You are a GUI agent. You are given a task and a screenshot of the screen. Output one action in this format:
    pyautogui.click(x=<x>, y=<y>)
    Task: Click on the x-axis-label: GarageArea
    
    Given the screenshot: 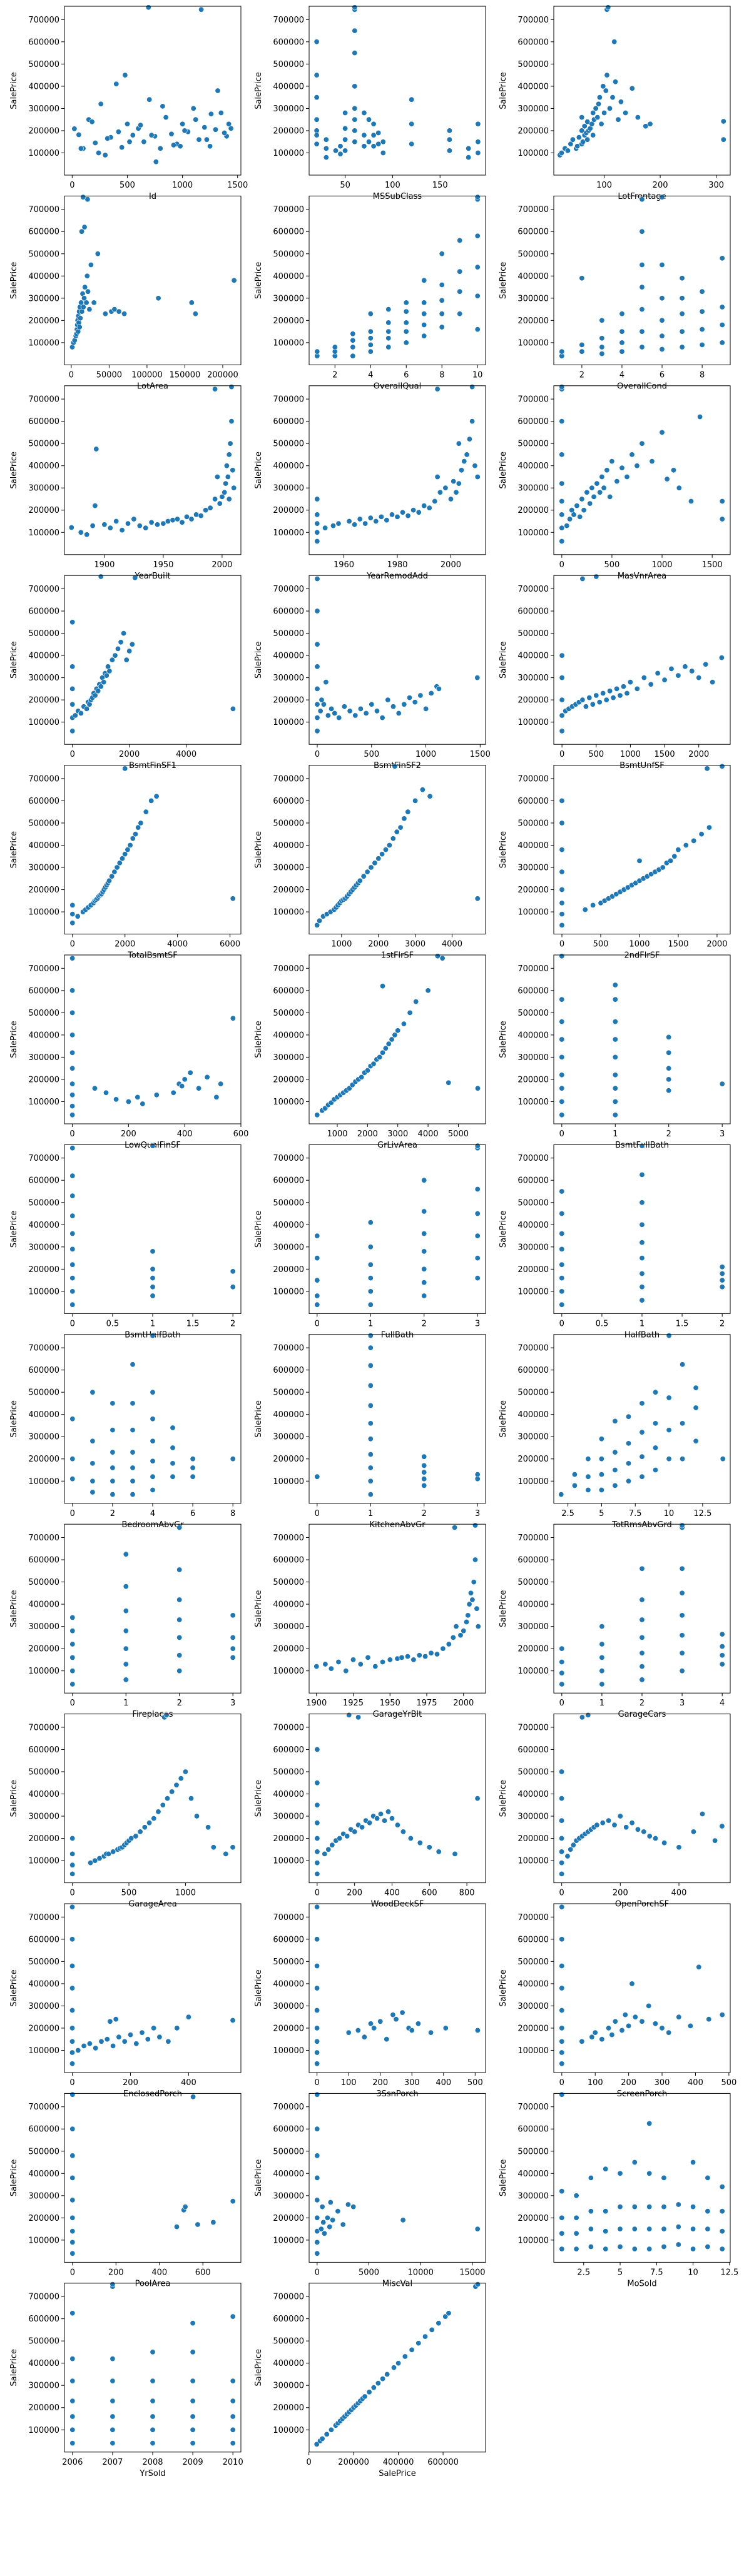 What is the action you would take?
    pyautogui.click(x=152, y=1904)
    